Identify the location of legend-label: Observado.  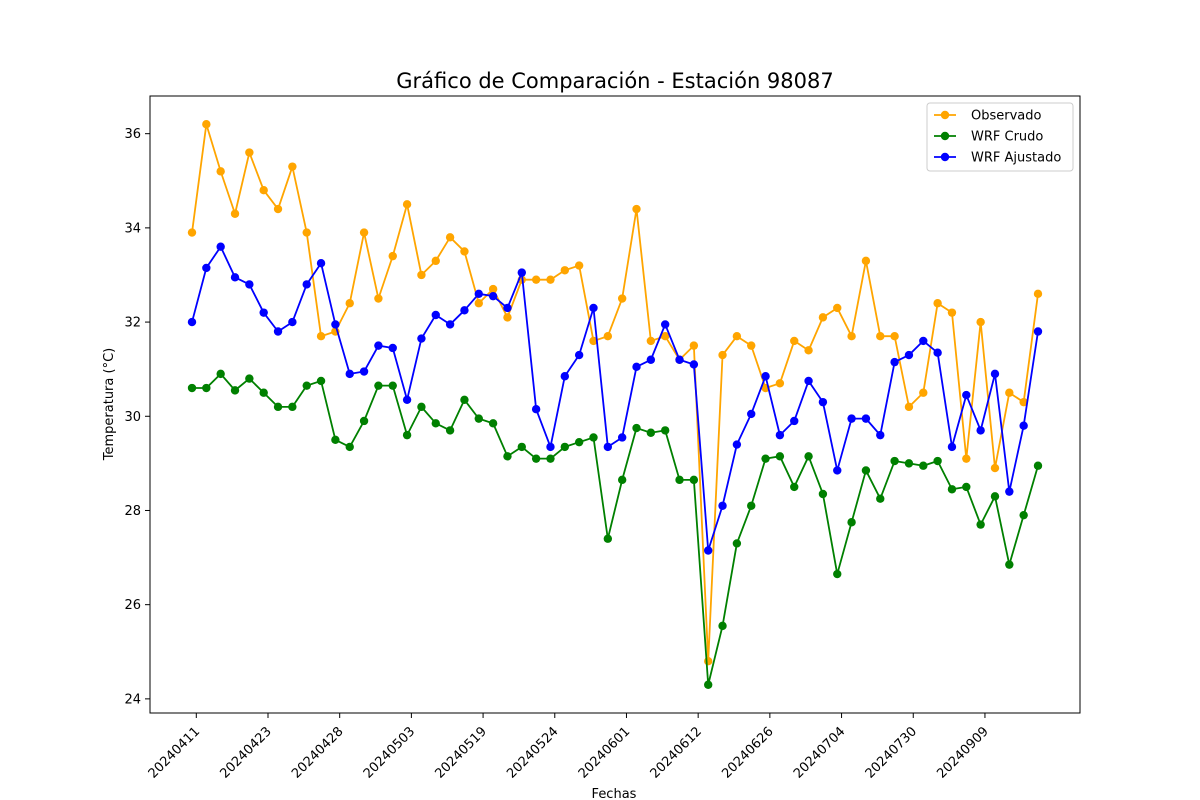
(1006, 116).